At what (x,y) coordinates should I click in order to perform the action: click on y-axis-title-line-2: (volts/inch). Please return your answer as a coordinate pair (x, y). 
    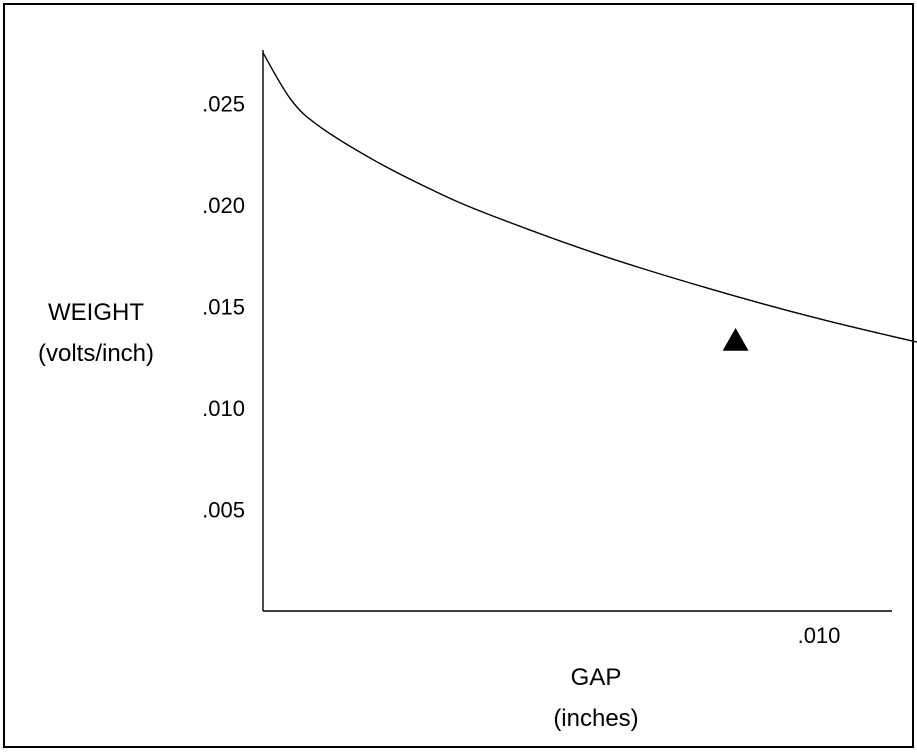
    Looking at the image, I should click on (96, 353).